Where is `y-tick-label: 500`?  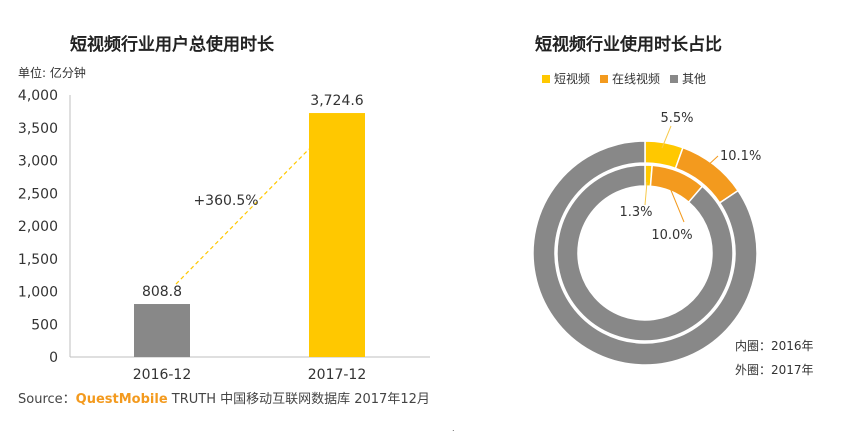 y-tick-label: 500 is located at coordinates (44, 325).